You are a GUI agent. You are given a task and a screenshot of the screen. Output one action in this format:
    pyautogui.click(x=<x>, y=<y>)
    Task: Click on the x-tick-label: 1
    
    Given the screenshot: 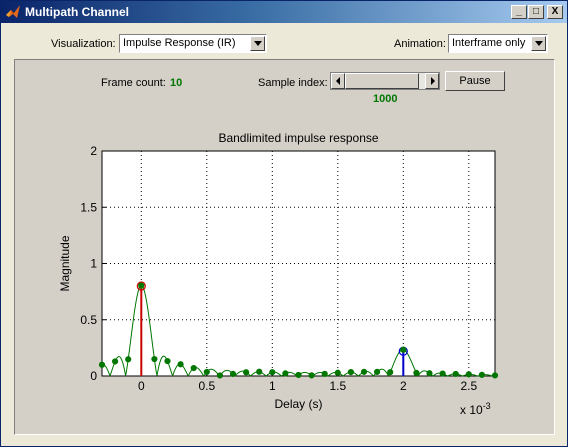 What is the action you would take?
    pyautogui.click(x=272, y=386)
    